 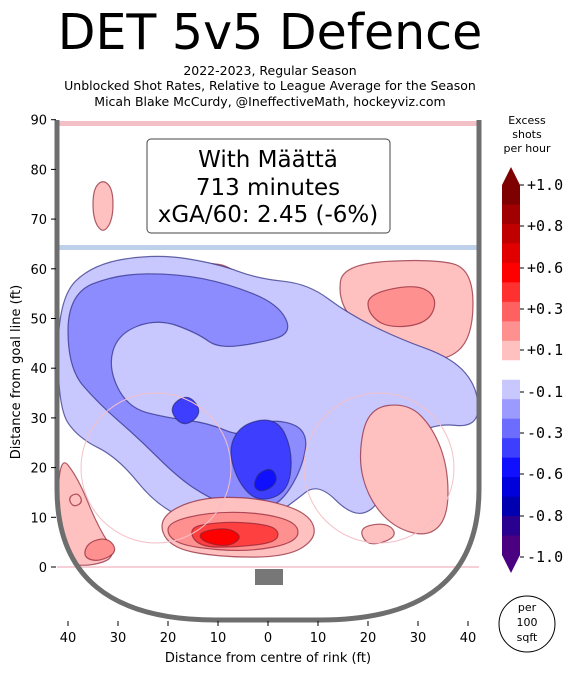 What do you see at coordinates (527, 148) in the screenshot?
I see `colorbar-title-3: per hour` at bounding box center [527, 148].